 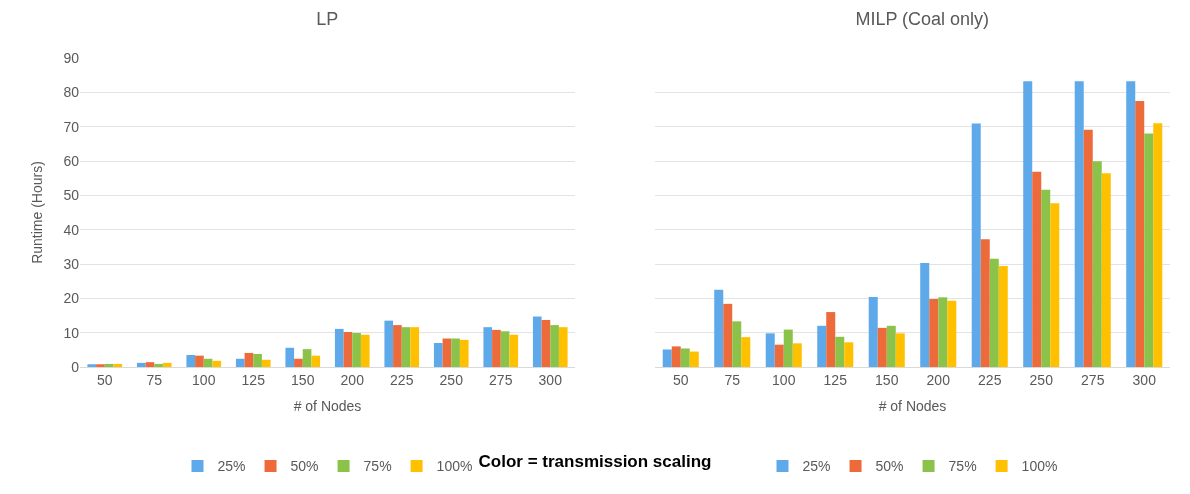 I want to click on y-axis-title: Runtime (Hours), so click(x=37, y=212).